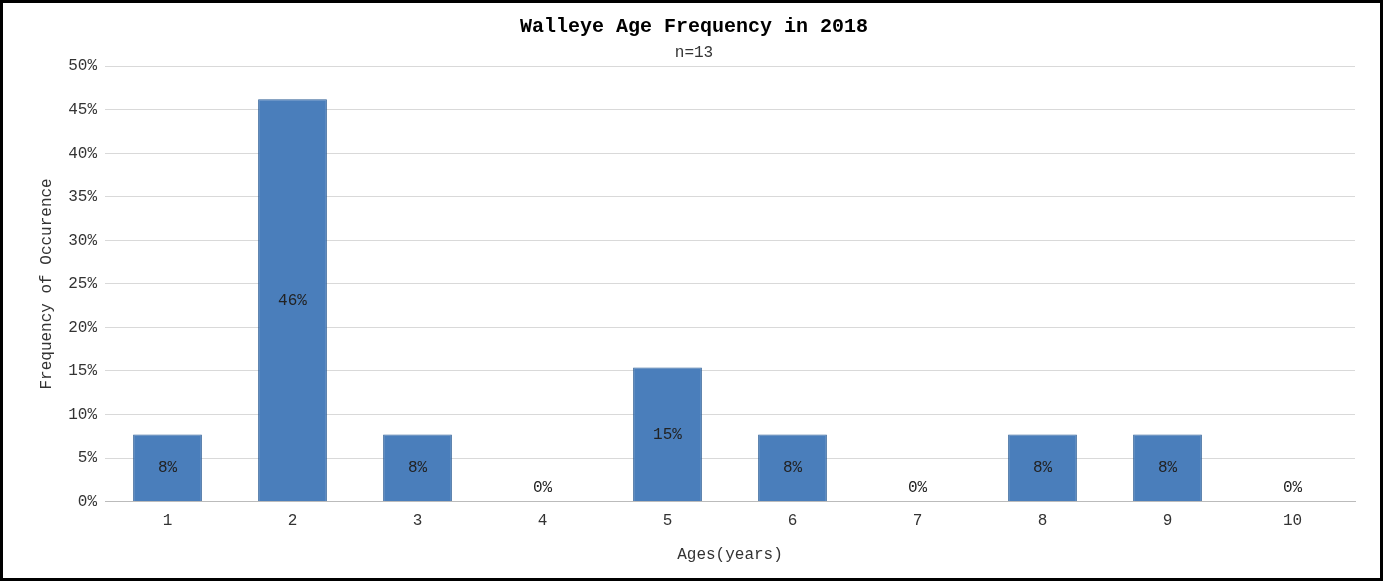 This screenshot has width=1383, height=581. What do you see at coordinates (87, 501) in the screenshot?
I see `y-tick-label: 0%` at bounding box center [87, 501].